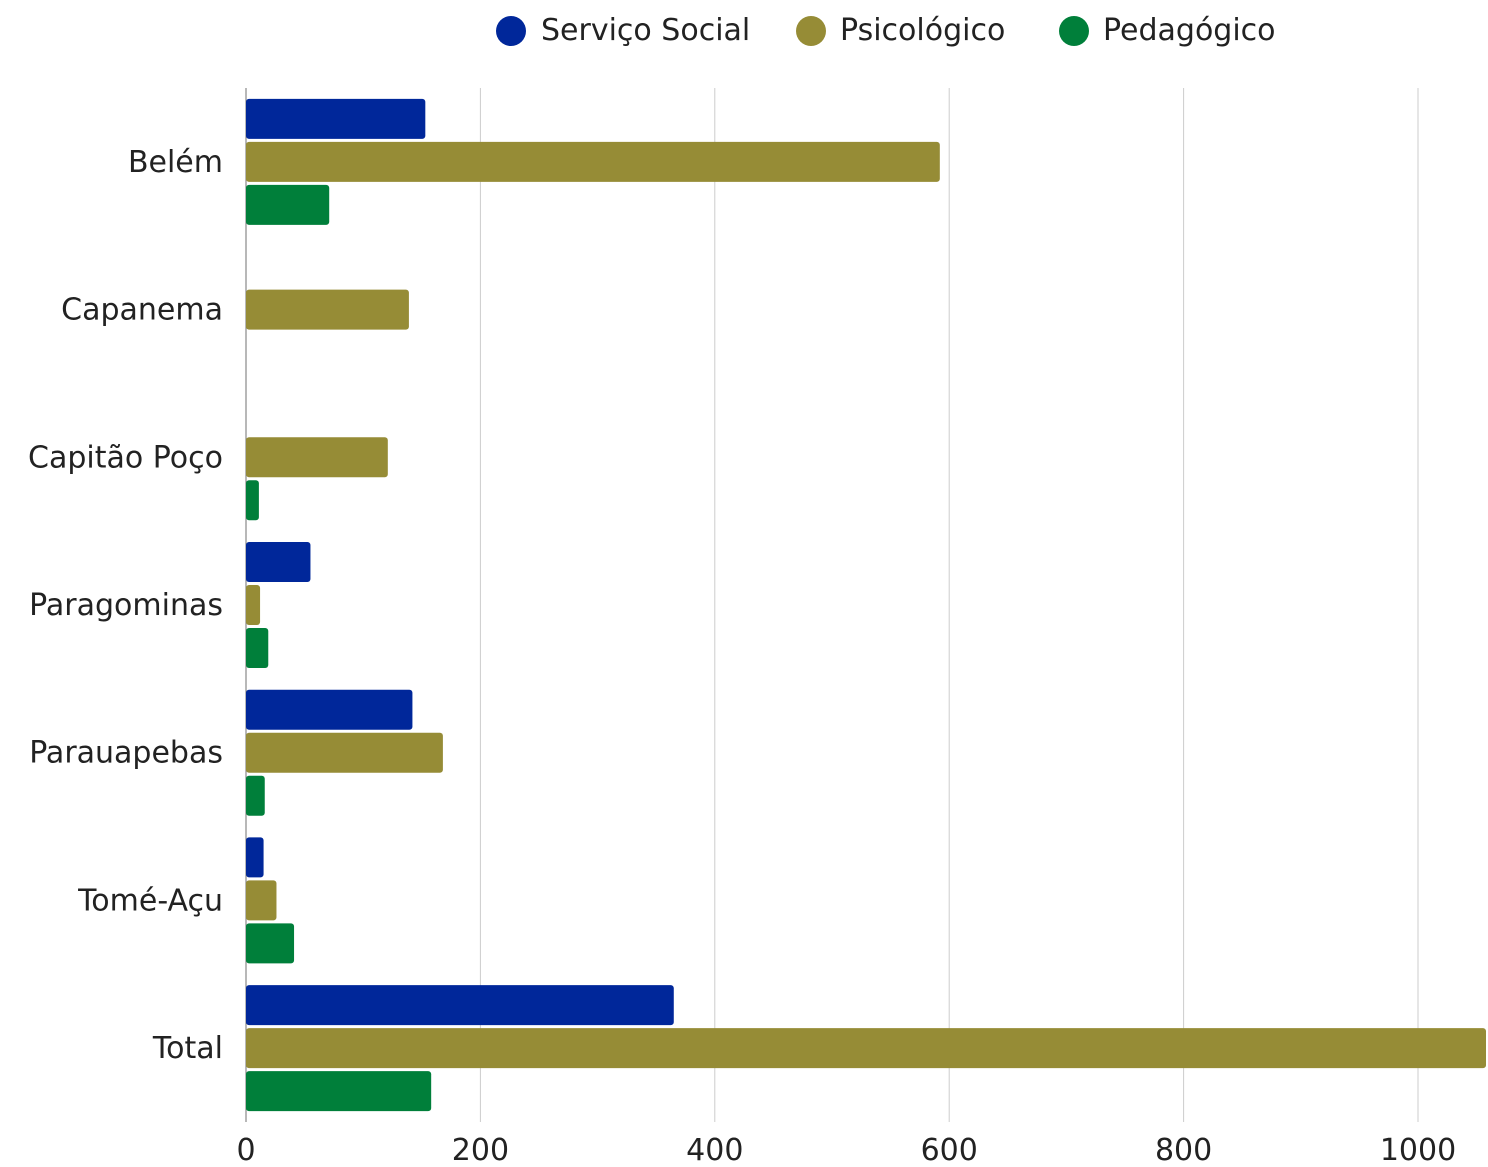 Image resolution: width=1488 pixels, height=1167 pixels. What do you see at coordinates (142, 310) in the screenshot?
I see `category-label: Capanema` at bounding box center [142, 310].